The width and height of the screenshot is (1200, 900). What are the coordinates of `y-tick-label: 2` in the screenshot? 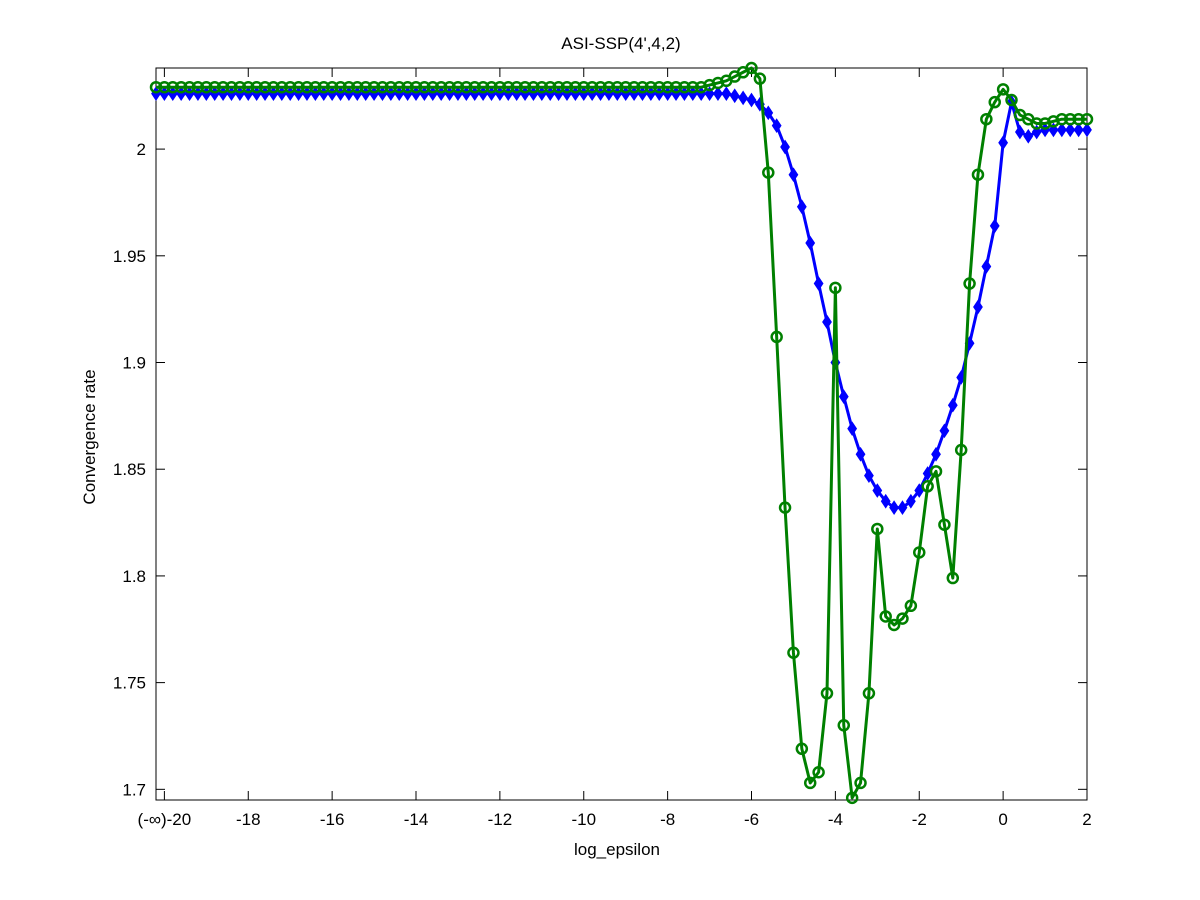 It's located at (141, 149).